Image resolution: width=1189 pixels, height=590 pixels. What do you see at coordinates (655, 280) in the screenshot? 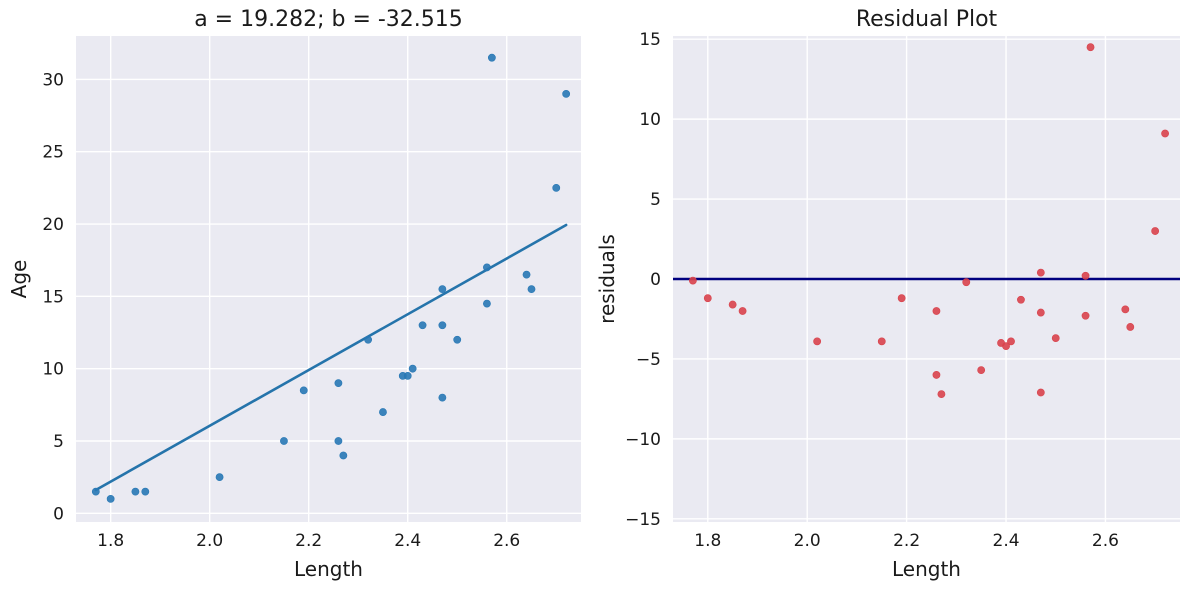
I see `residual-y-tick-label: 0` at bounding box center [655, 280].